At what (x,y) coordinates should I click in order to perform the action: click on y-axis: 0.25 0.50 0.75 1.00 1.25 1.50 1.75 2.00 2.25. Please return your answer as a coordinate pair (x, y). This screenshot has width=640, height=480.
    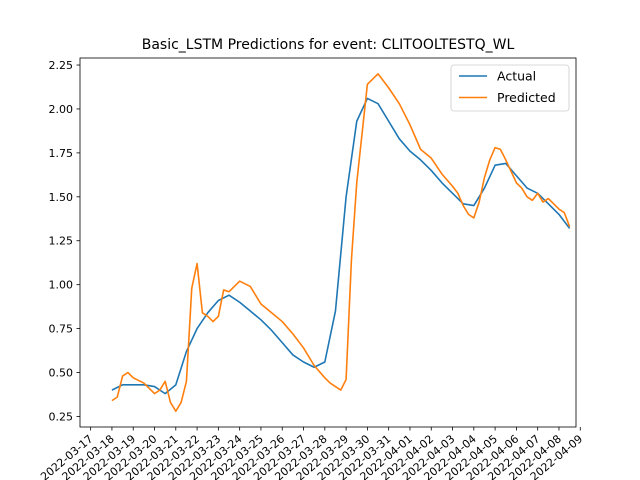
    Looking at the image, I should click on (64, 241).